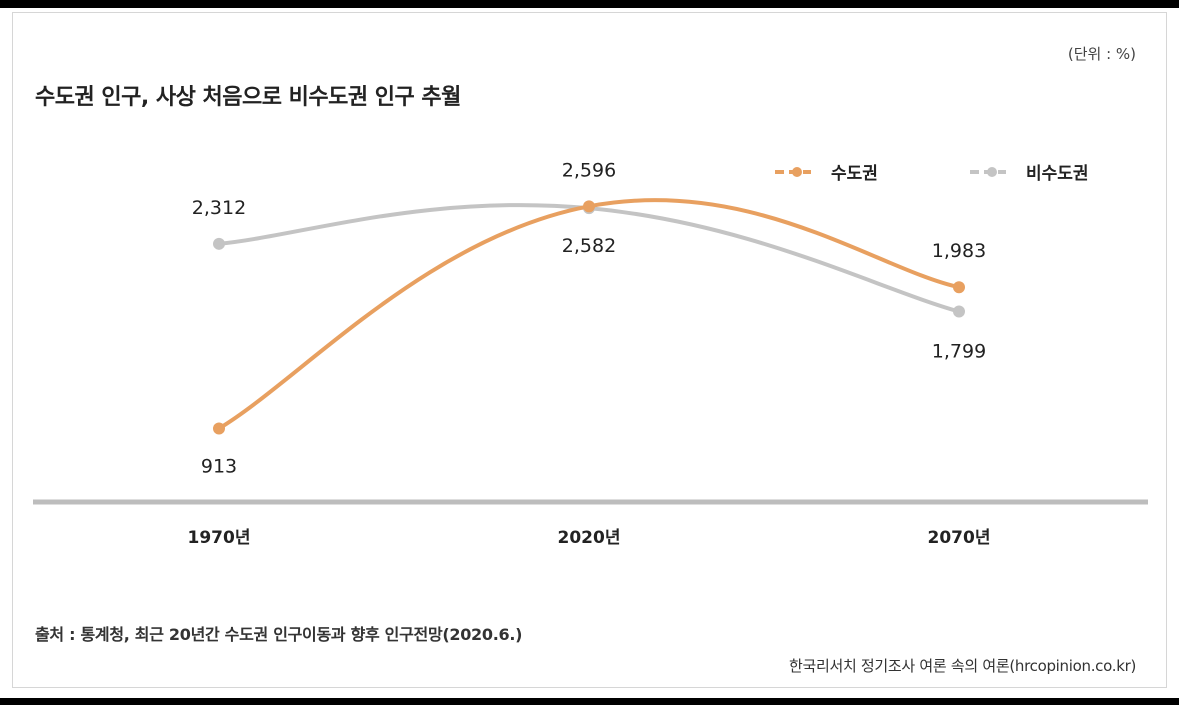 This screenshot has height=705, width=1179. Describe the element at coordinates (959, 352) in the screenshot. I see `data-label: 1,799` at that location.